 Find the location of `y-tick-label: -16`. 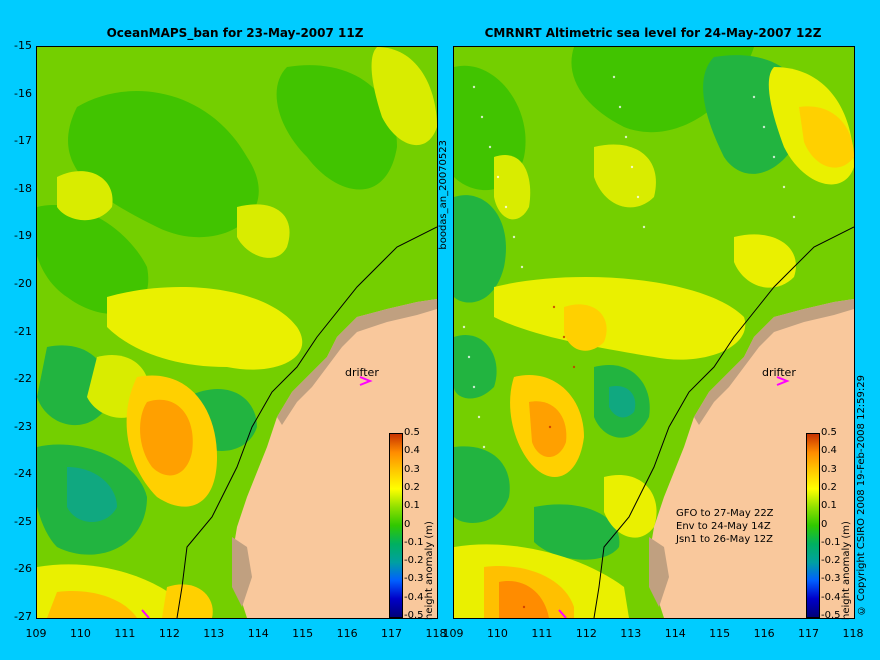

y-tick-label: -16 is located at coordinates (23, 93).